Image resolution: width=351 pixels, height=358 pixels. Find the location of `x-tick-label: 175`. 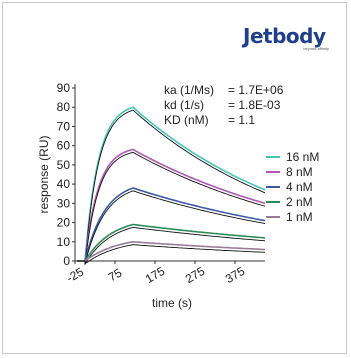

x-tick-label: 175 is located at coordinates (155, 275).